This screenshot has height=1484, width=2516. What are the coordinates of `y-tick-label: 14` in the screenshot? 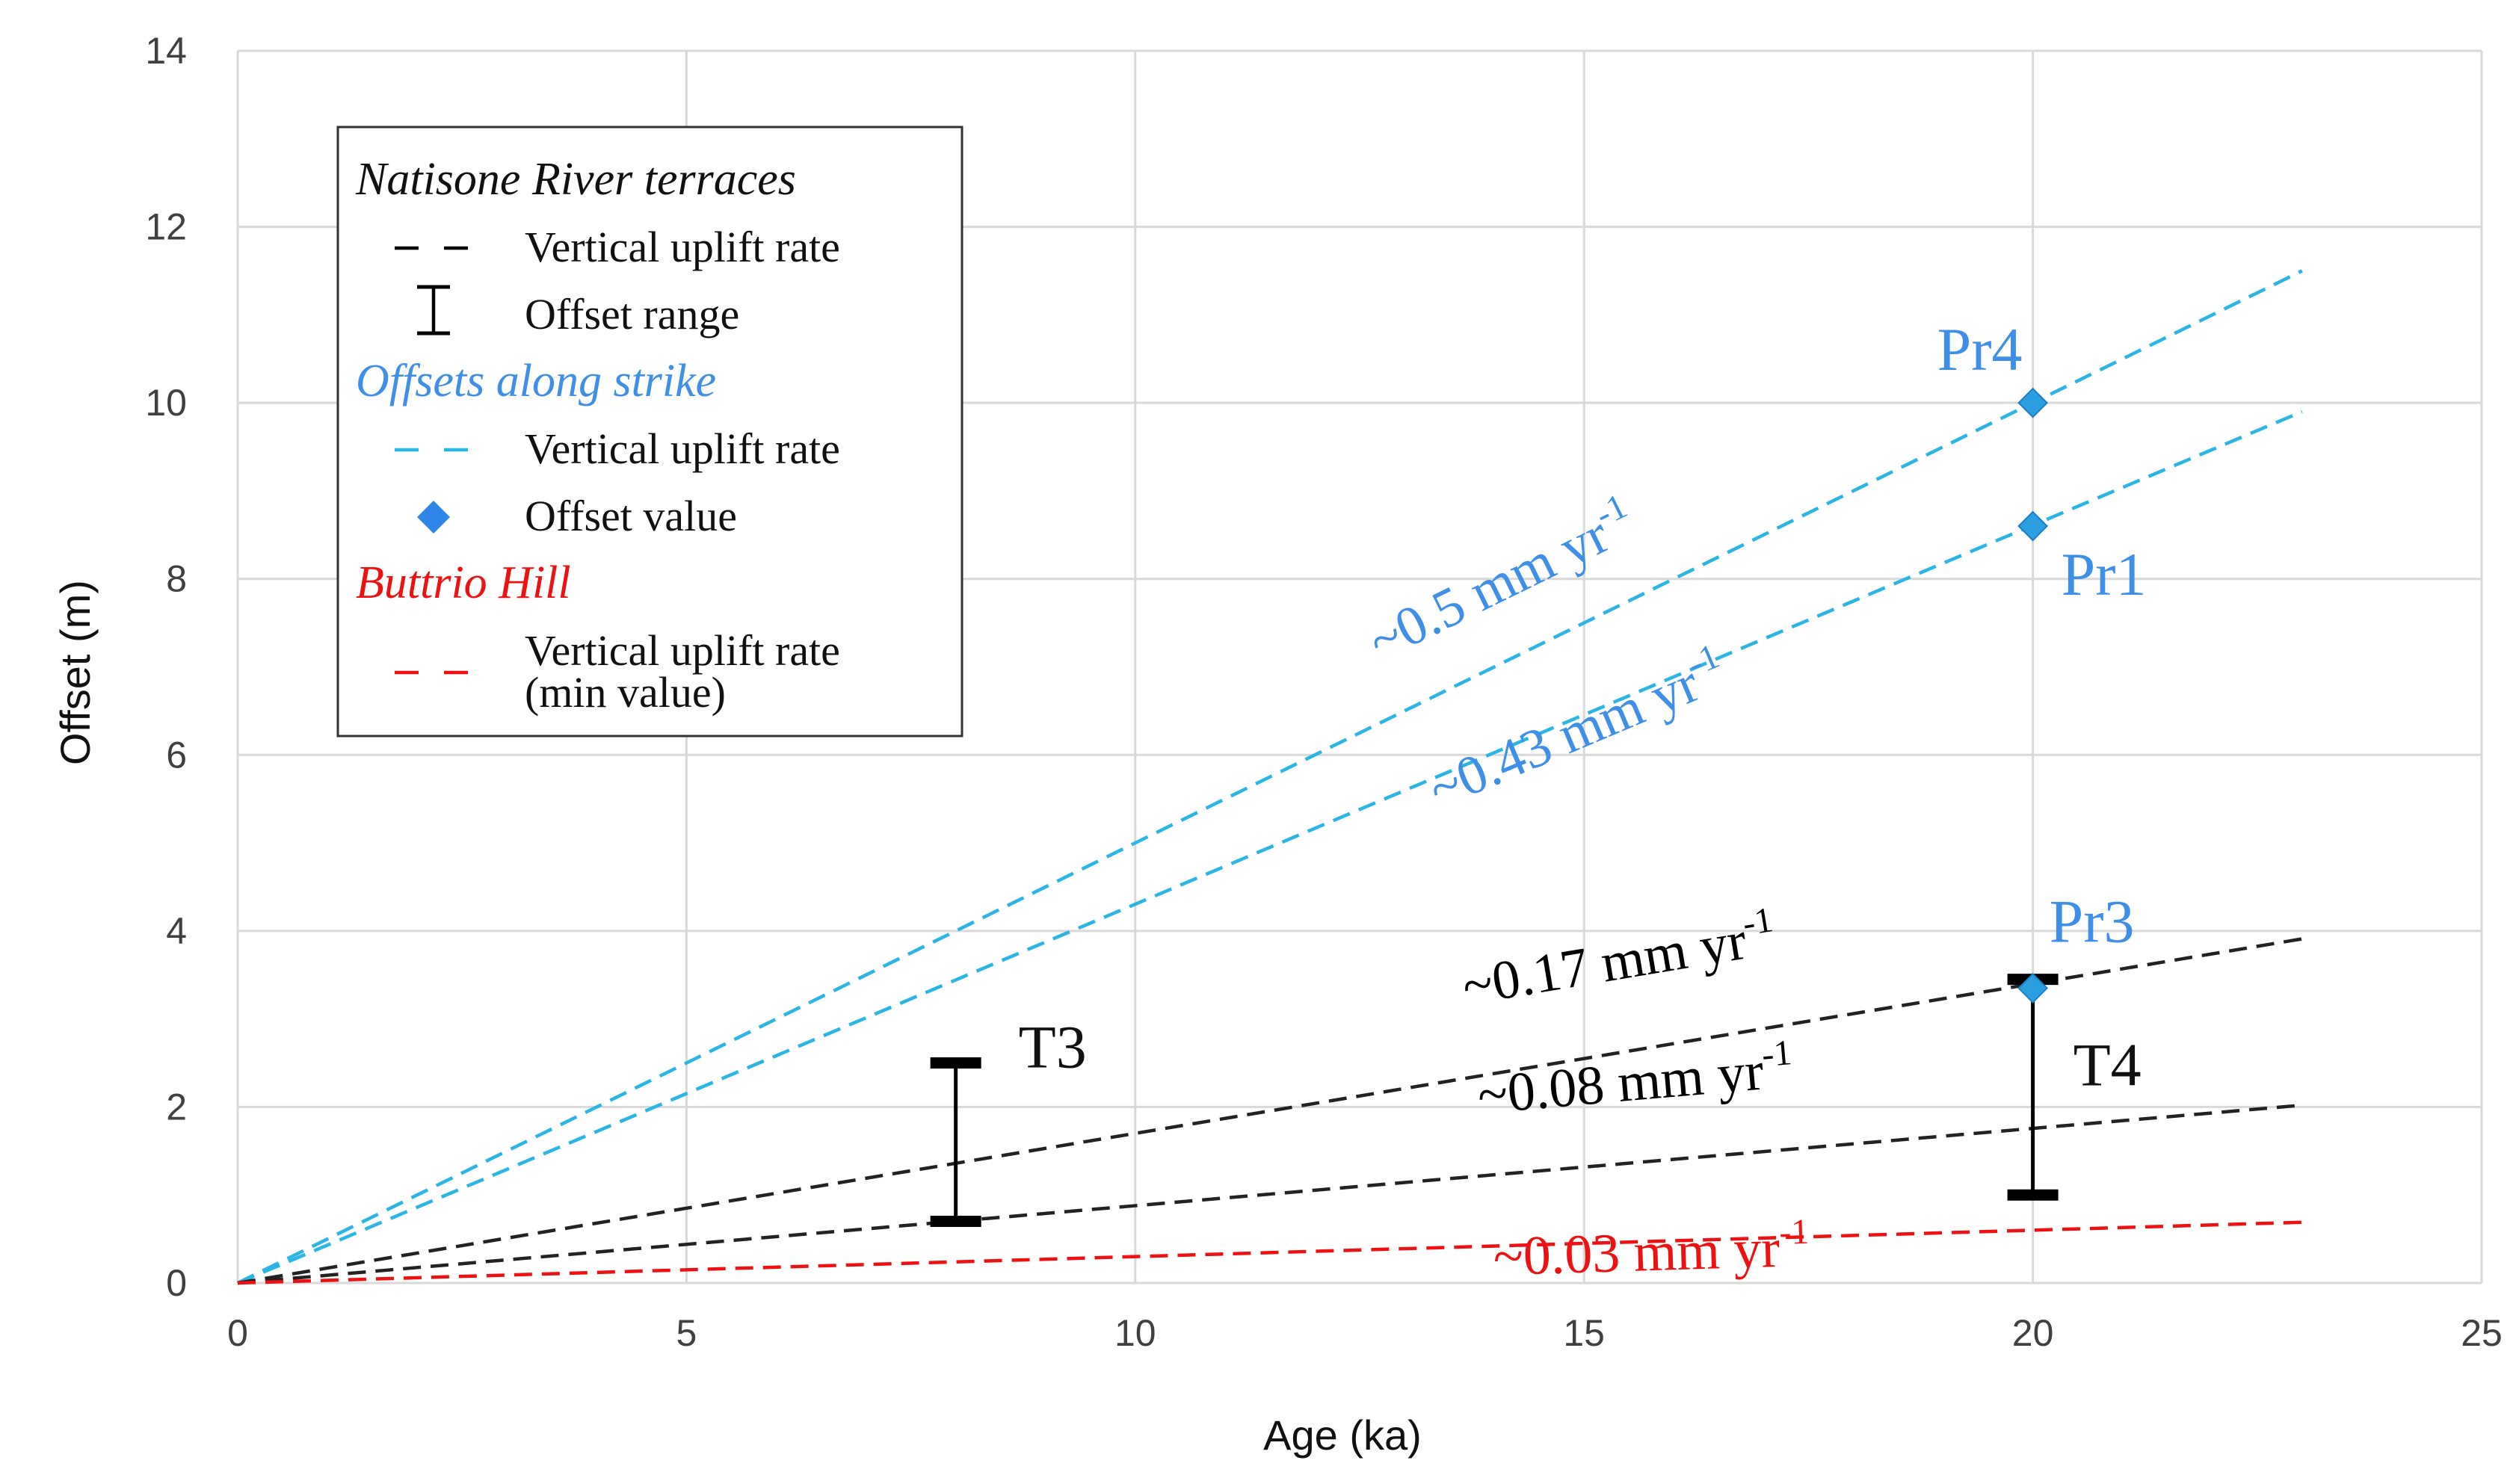 It's located at (166, 51).